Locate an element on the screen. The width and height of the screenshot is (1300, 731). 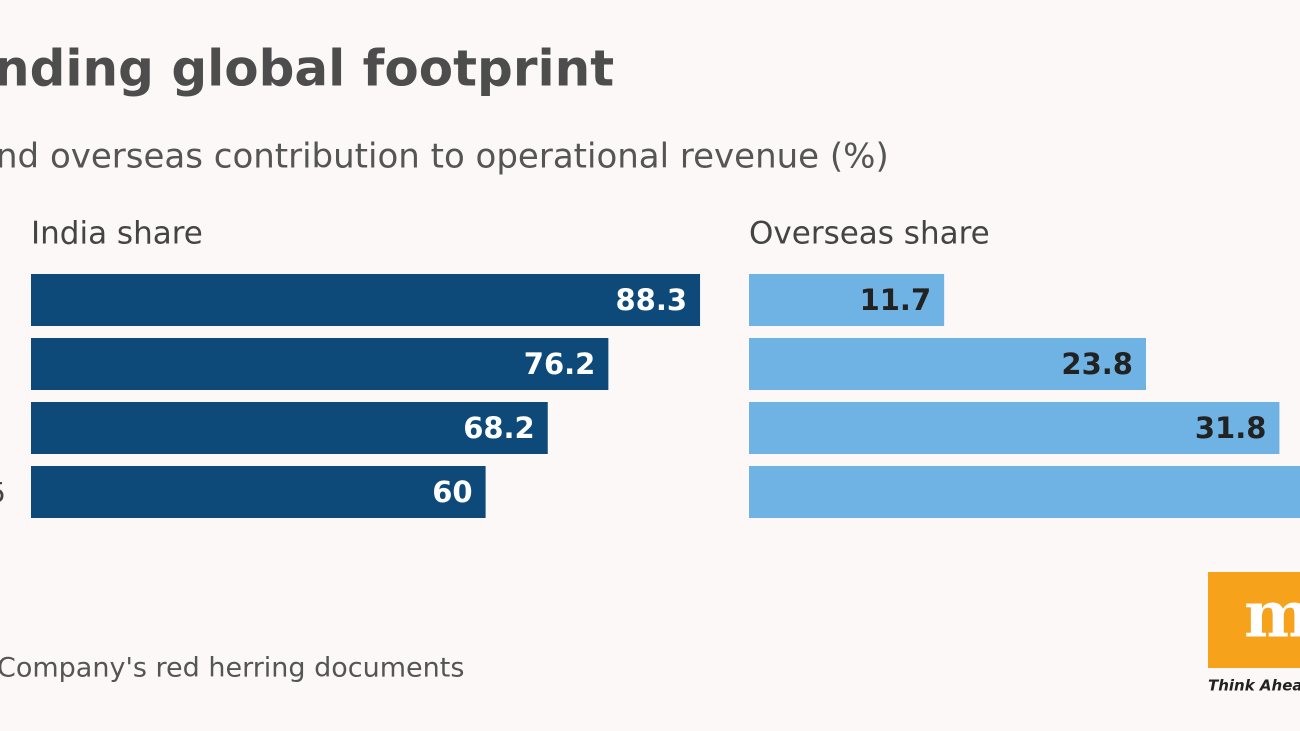
value-label: 11.7 is located at coordinates (896, 300).